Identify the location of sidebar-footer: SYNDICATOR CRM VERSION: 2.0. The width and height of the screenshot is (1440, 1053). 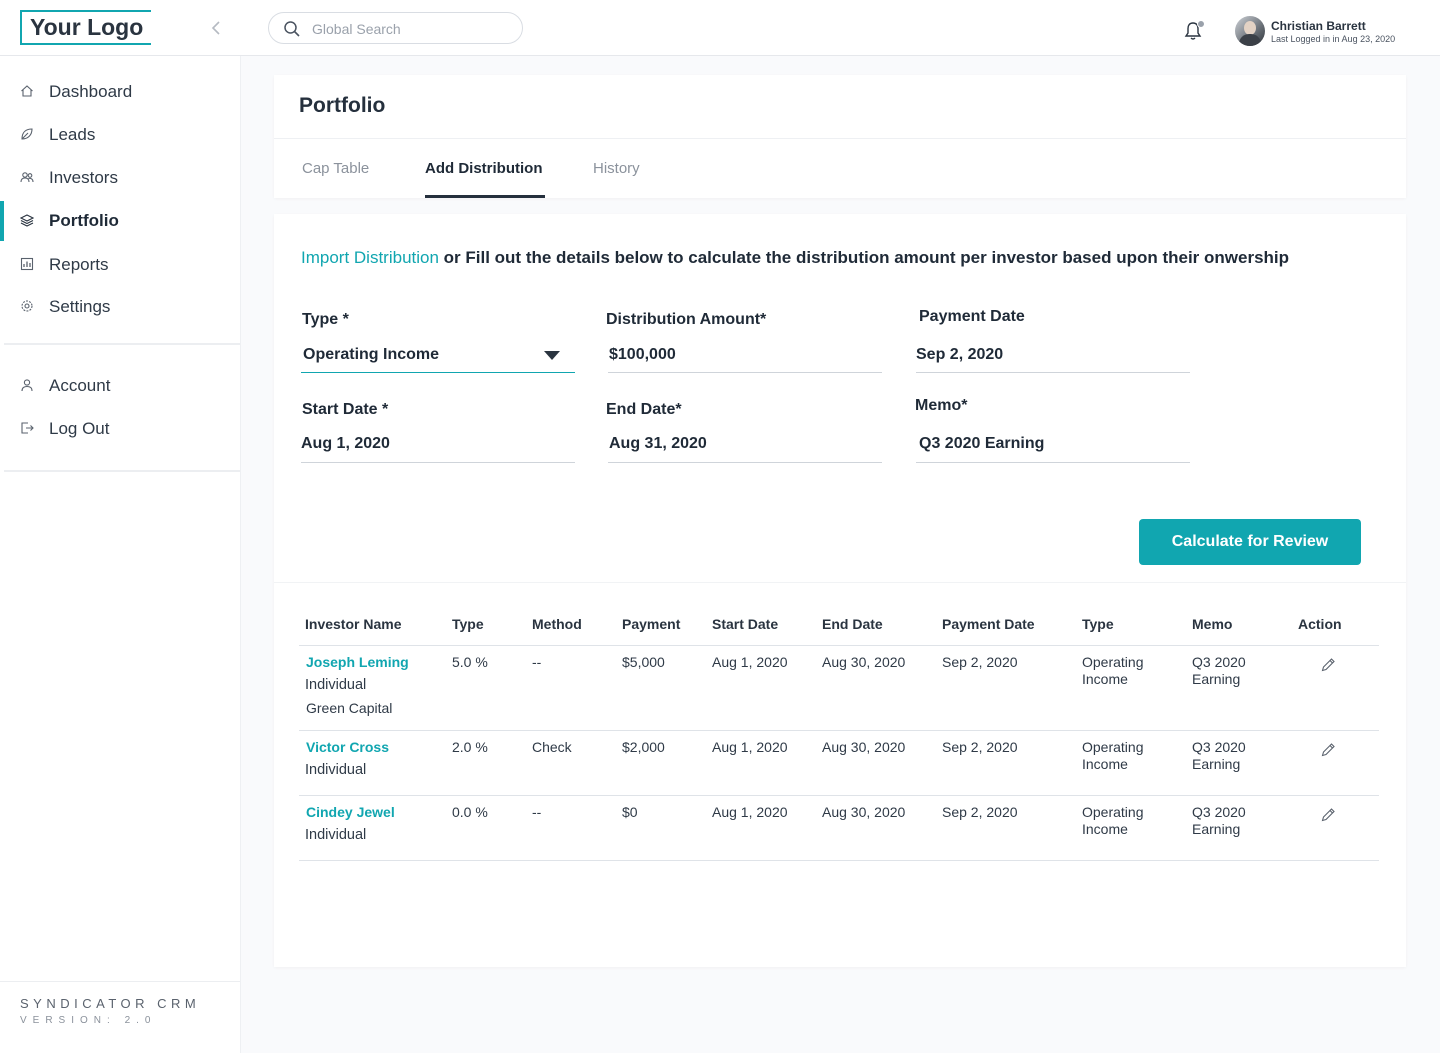
(120, 1017).